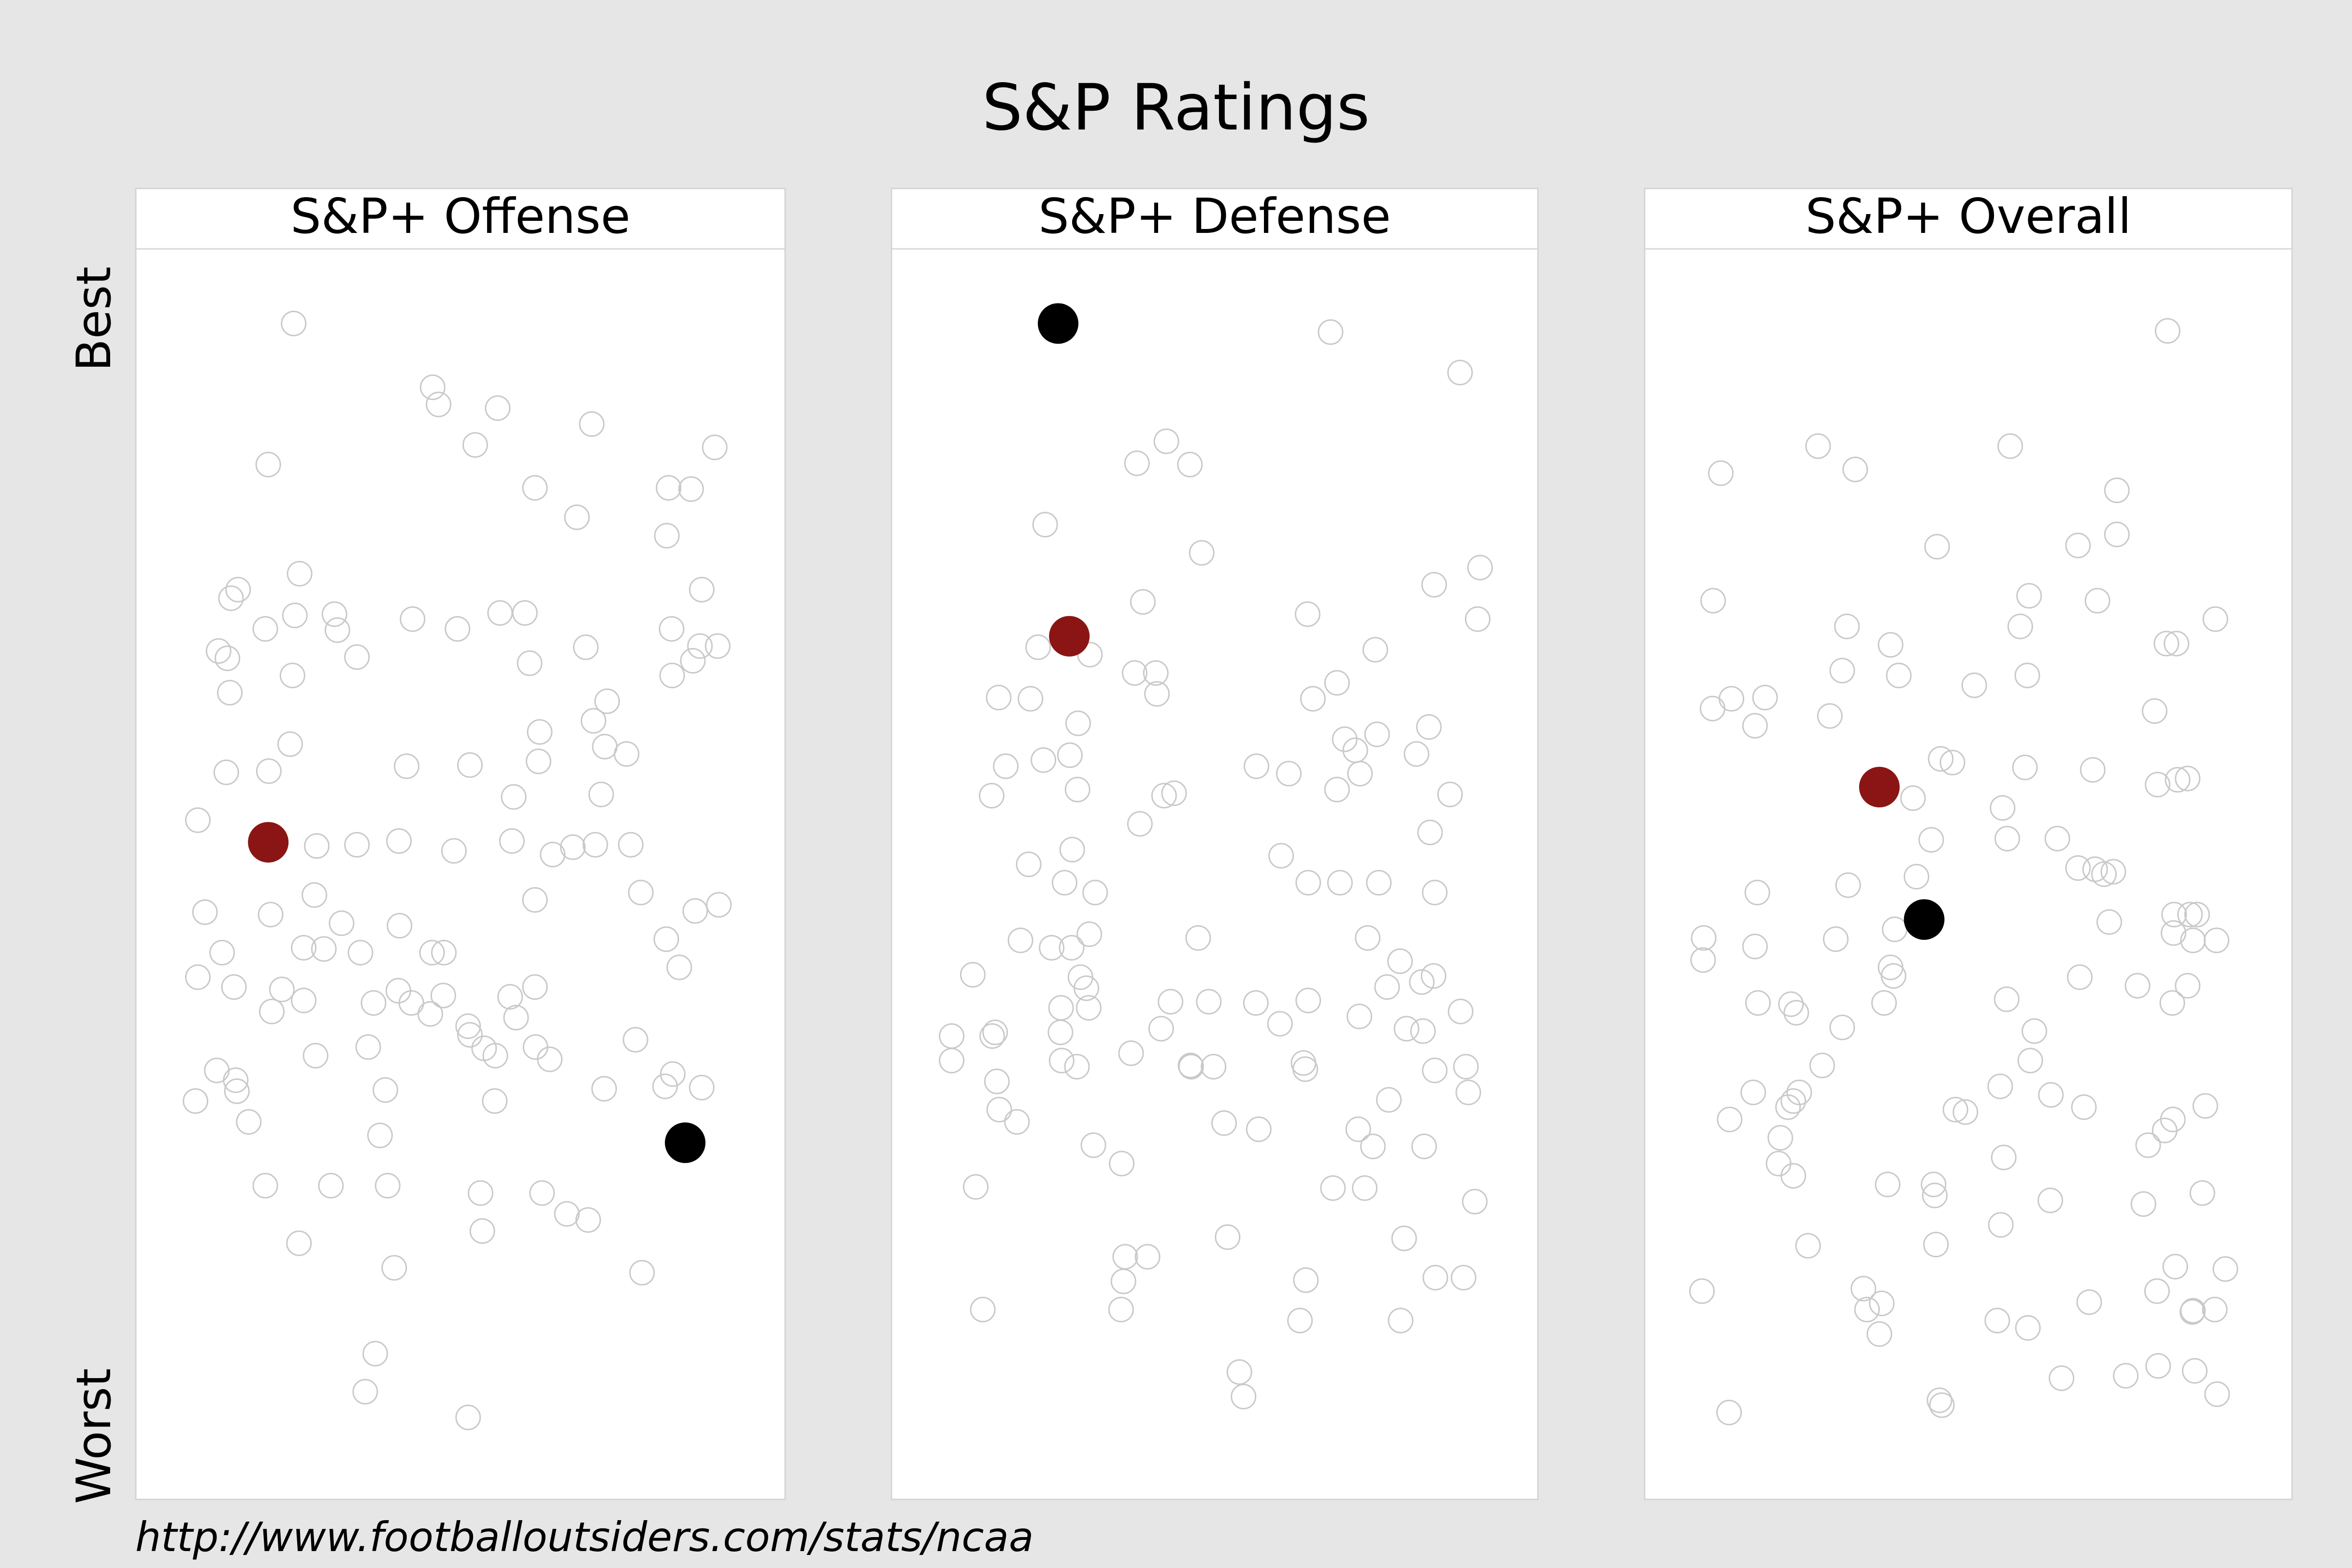 This screenshot has height=1568, width=2352. Describe the element at coordinates (1969, 216) in the screenshot. I see `panel-title: S&P+ Overall` at that location.